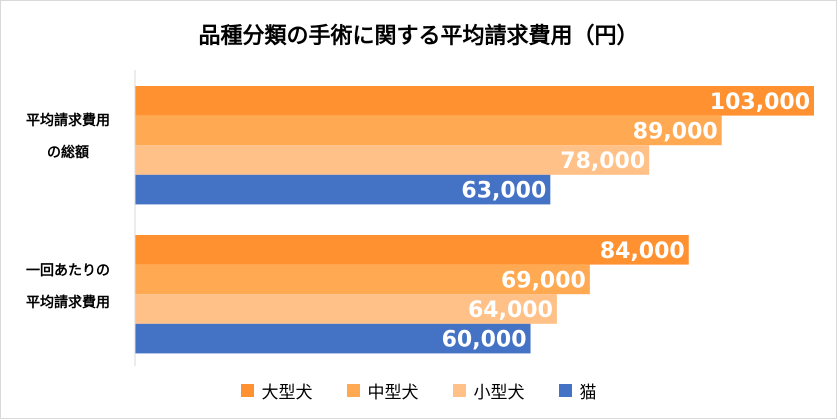 Image resolution: width=837 pixels, height=419 pixels. I want to click on data-label: 89,000, so click(675, 131).